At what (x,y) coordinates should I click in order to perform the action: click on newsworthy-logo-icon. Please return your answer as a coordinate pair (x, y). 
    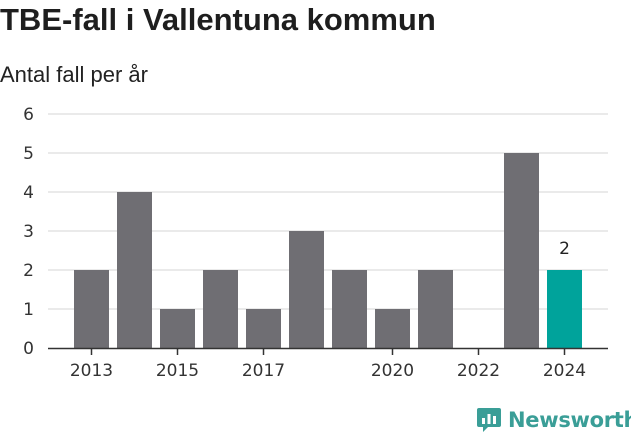
    Looking at the image, I should click on (489, 420).